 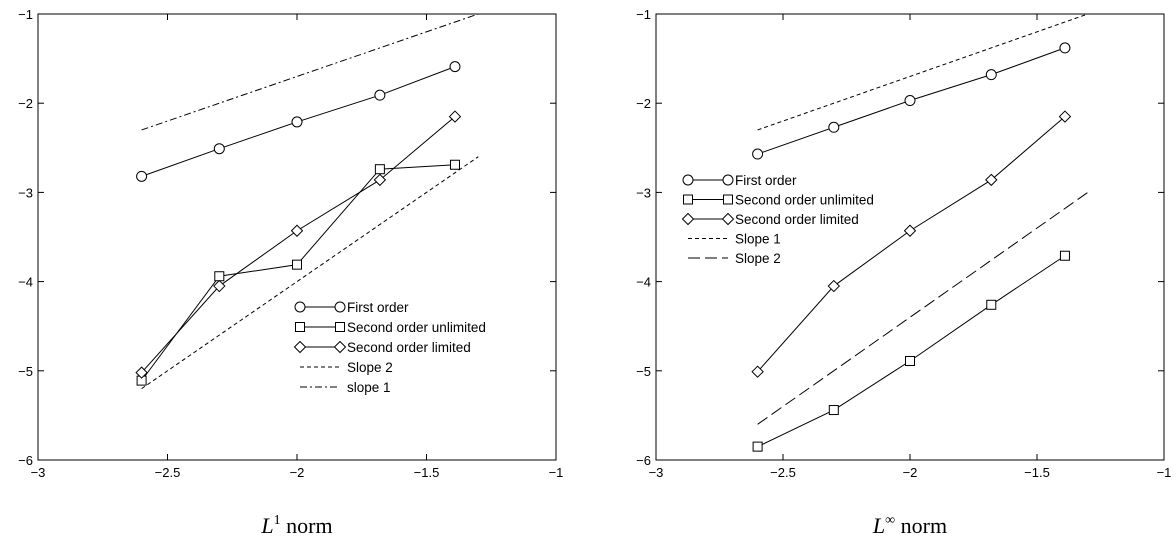 I want to click on series-second-order-unlimited, so click(x=911, y=351).